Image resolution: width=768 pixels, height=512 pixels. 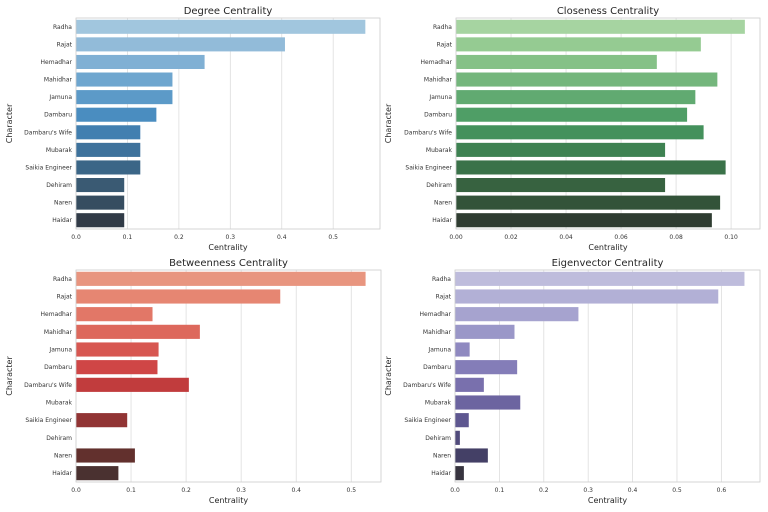 What do you see at coordinates (440, 97) in the screenshot?
I see `closeness-ytick-label: Jamuna` at bounding box center [440, 97].